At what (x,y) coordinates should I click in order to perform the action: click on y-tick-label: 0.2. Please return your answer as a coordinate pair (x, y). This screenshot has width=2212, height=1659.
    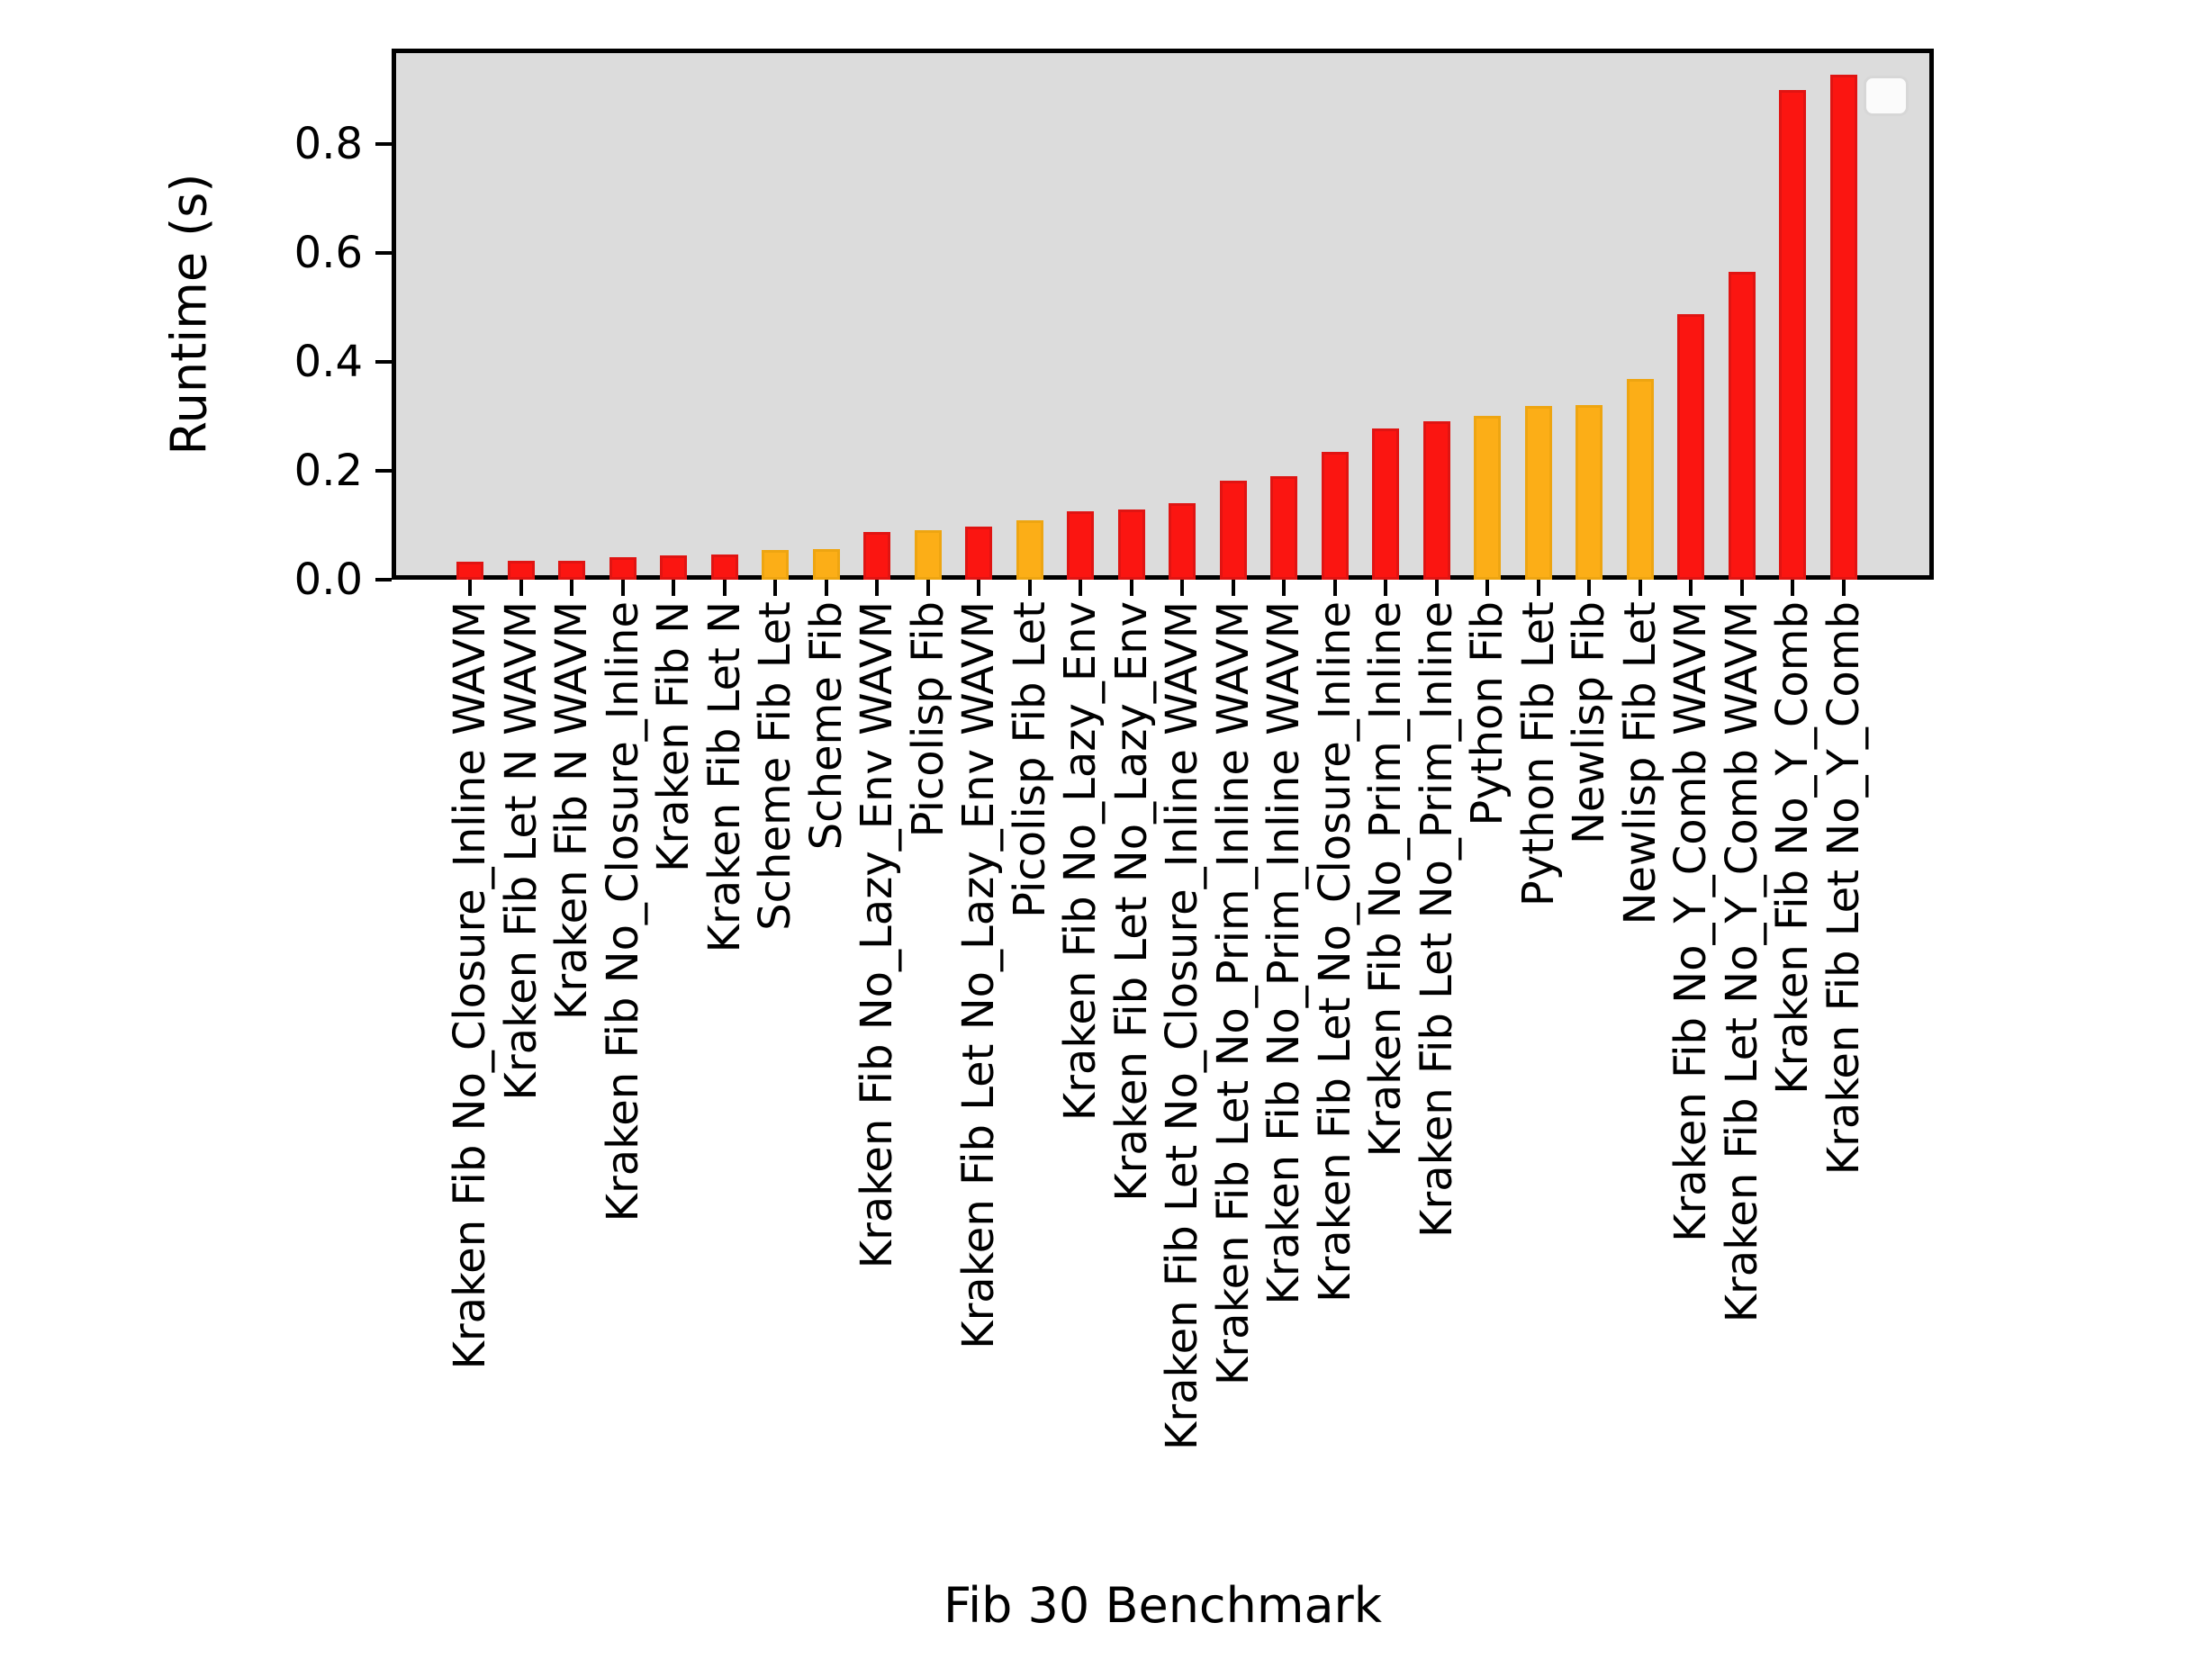
    Looking at the image, I should click on (328, 471).